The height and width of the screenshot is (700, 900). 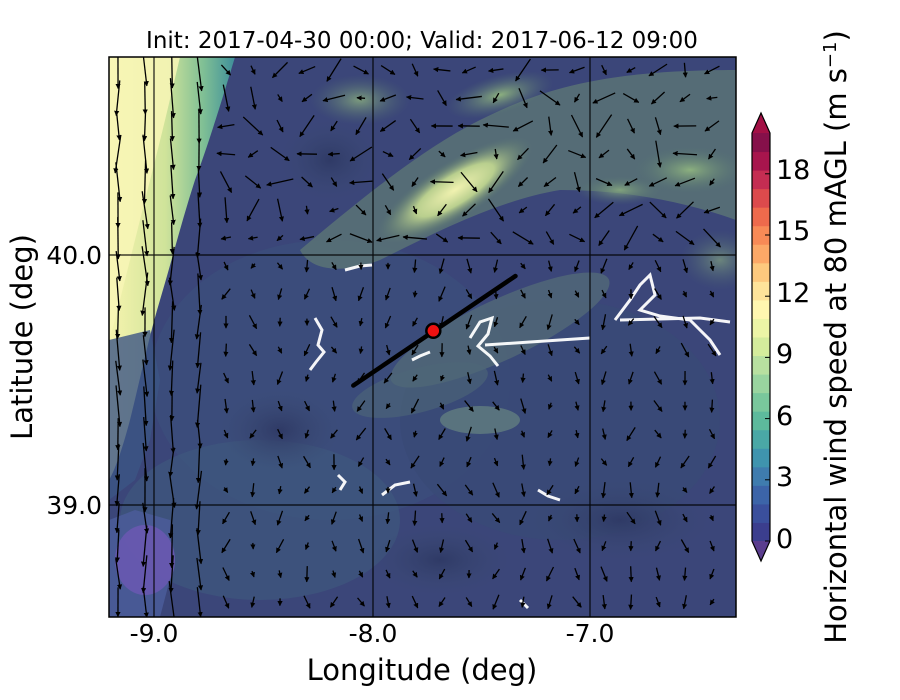 I want to click on x-ticks: -9.0 -8.0 -7.0, so click(x=372, y=633).